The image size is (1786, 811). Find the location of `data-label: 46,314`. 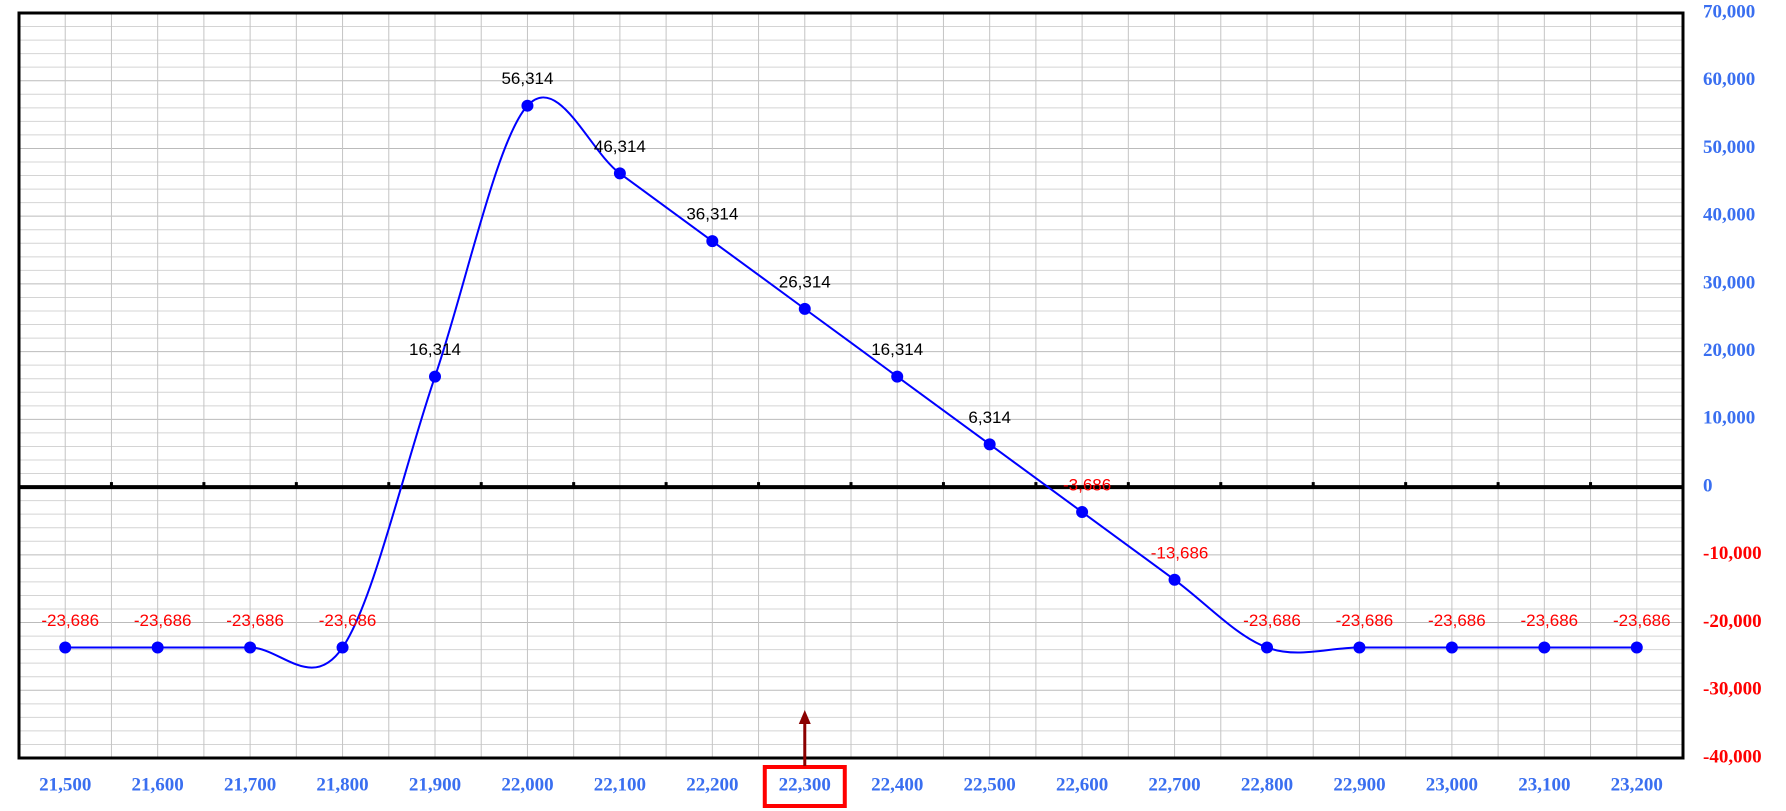

data-label: 46,314 is located at coordinates (620, 146).